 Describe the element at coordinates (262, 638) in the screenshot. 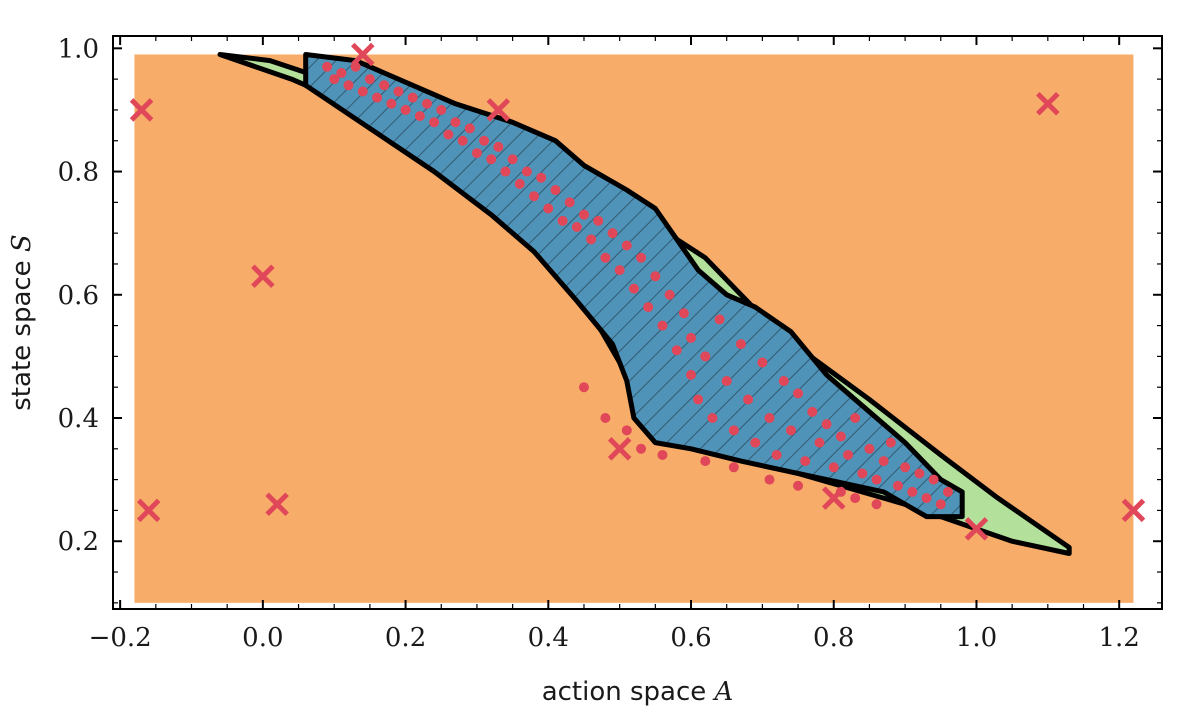

I see `x-tick-label: 0.0` at that location.